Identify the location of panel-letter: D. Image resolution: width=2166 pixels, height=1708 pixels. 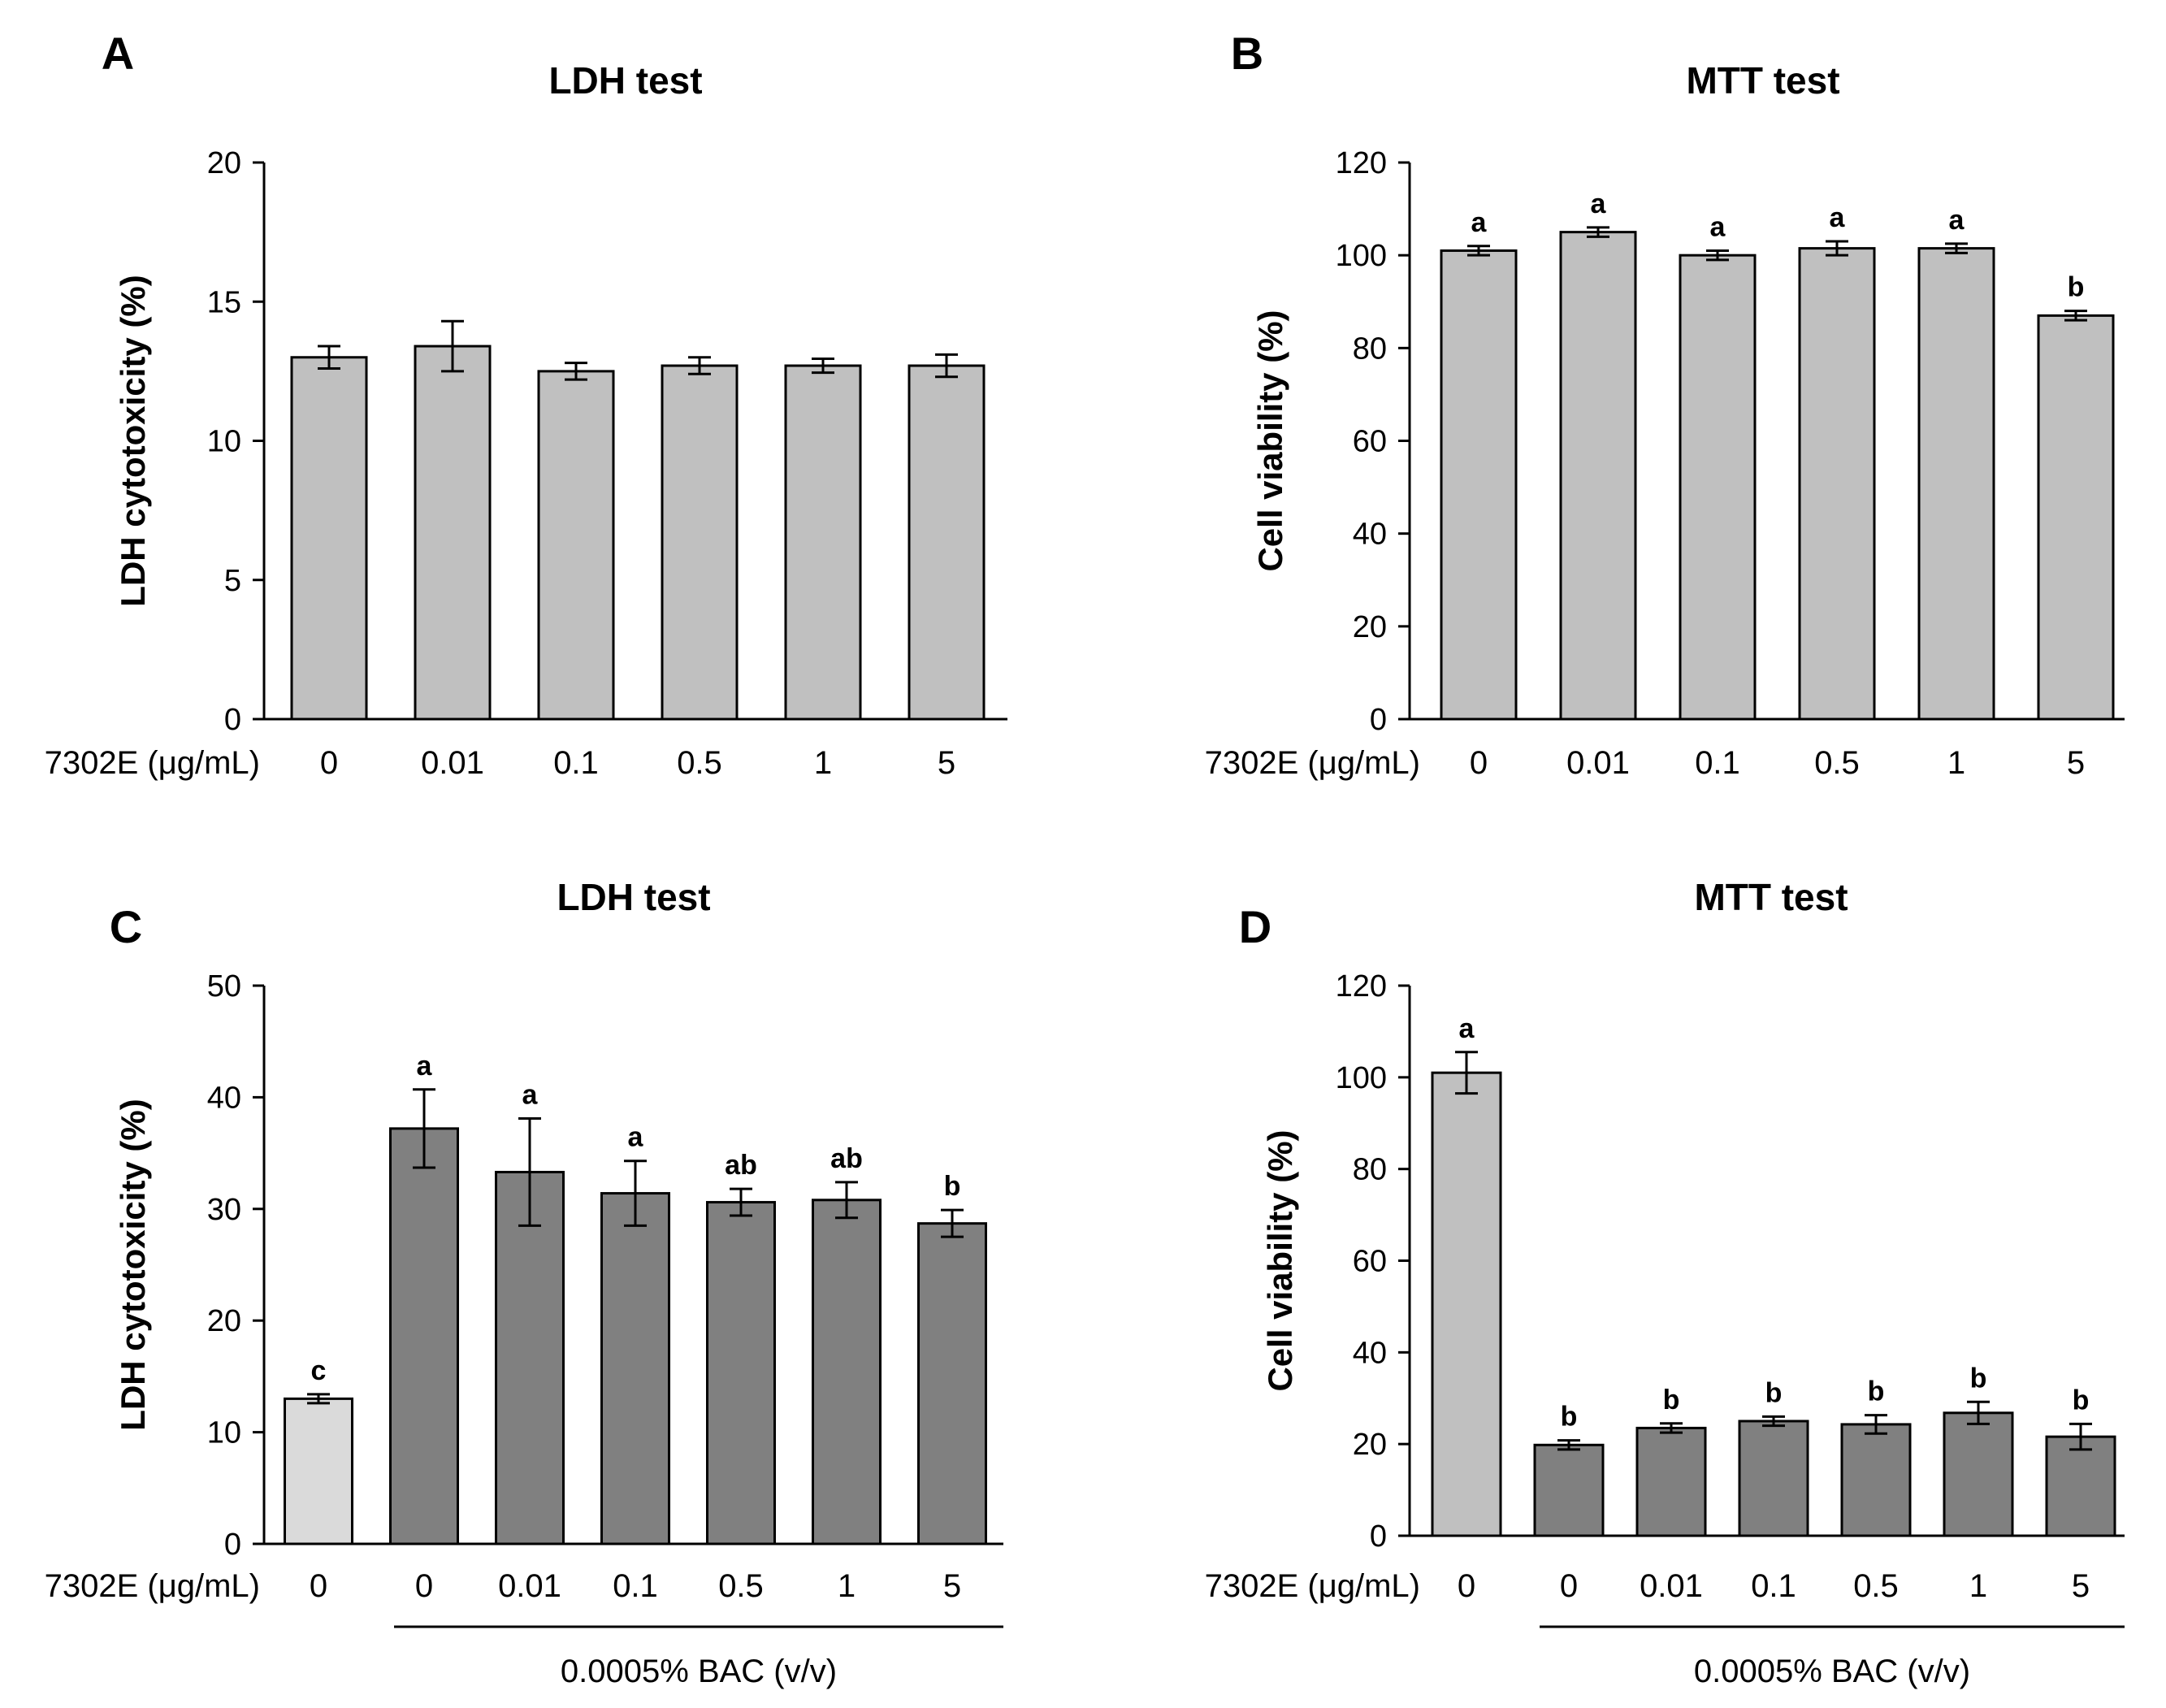
(1255, 926).